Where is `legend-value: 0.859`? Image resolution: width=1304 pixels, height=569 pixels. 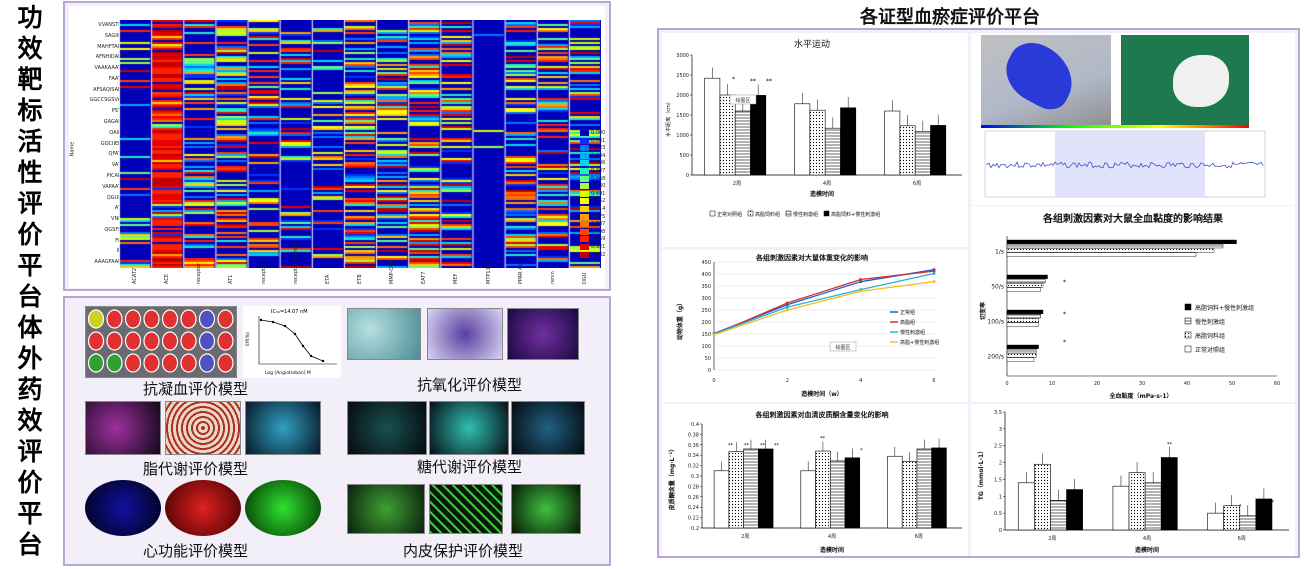
legend-value: 0.859 is located at coordinates (598, 239).